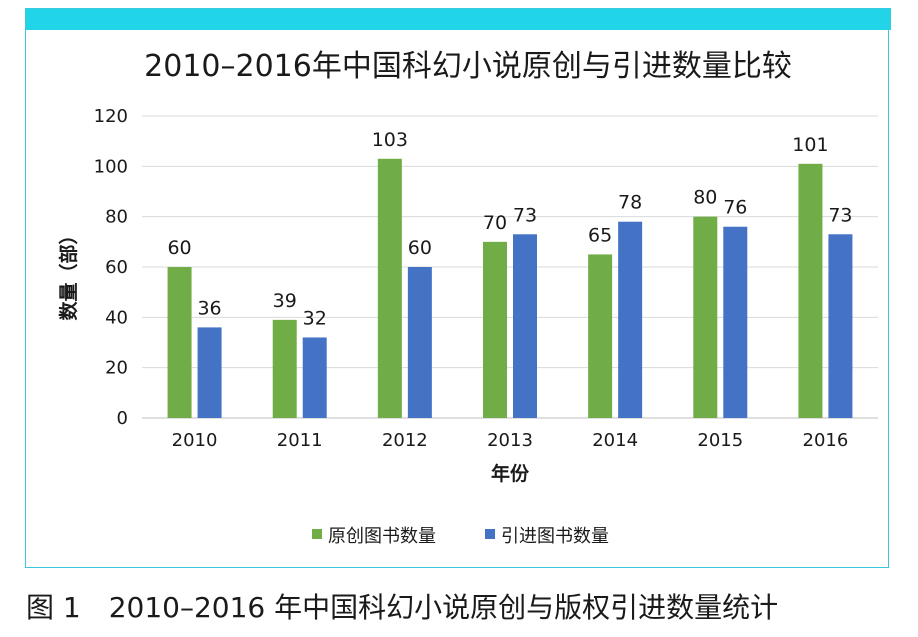 The width and height of the screenshot is (918, 637). Describe the element at coordinates (405, 440) in the screenshot. I see `x-tick-label: 2012` at that location.